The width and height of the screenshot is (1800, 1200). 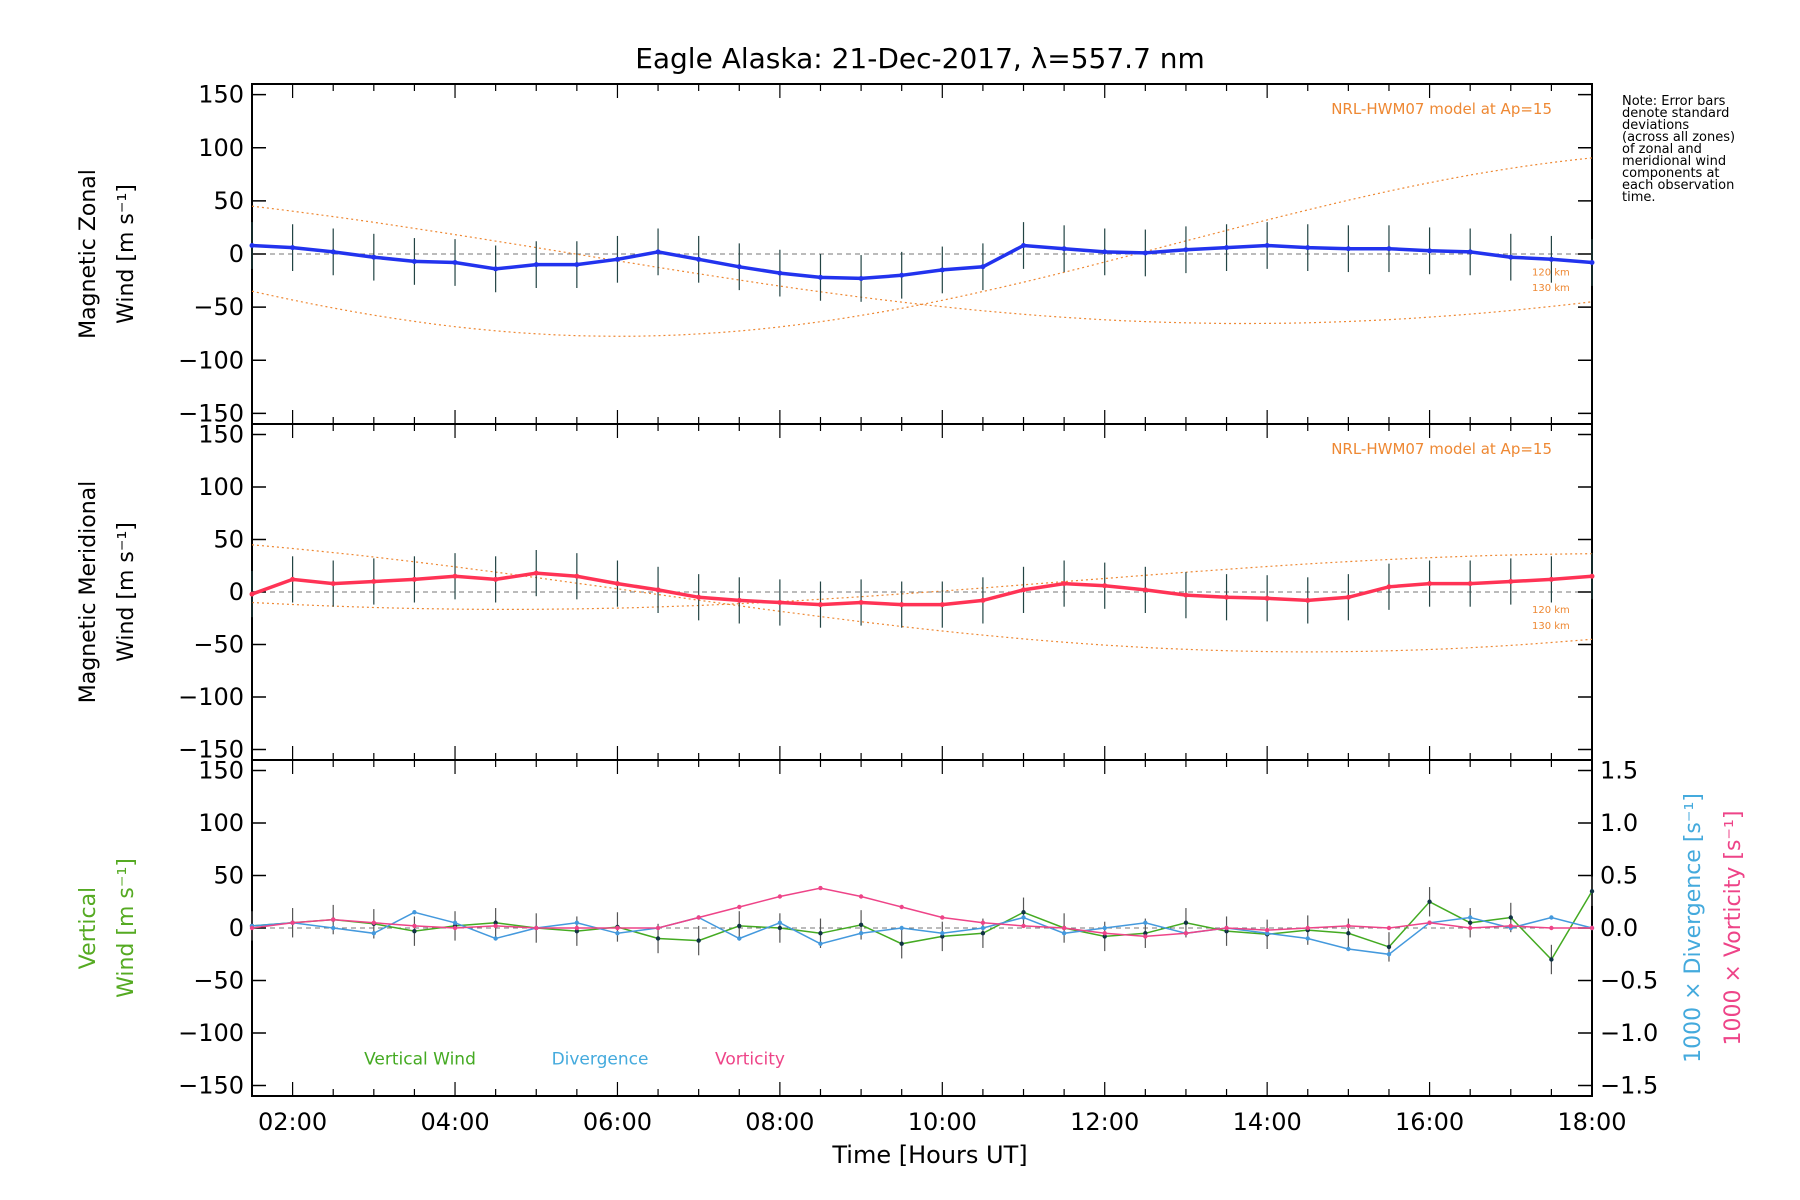 What do you see at coordinates (617, 1122) in the screenshot?
I see `x-tick-label: 06:00` at bounding box center [617, 1122].